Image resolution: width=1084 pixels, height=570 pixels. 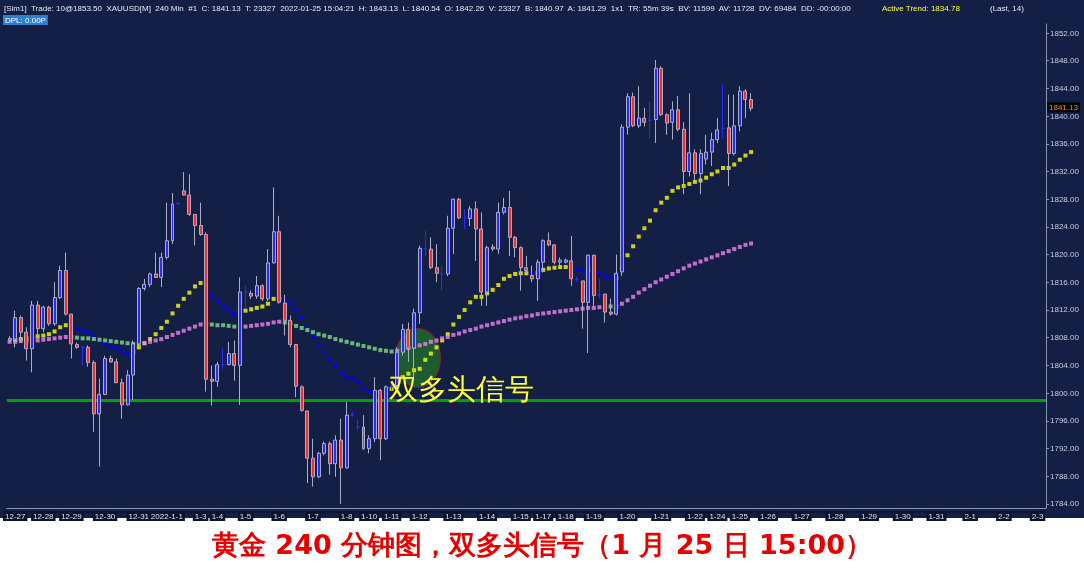 What do you see at coordinates (835, 516) in the screenshot?
I see `x-tick-label: 1-28` at bounding box center [835, 516].